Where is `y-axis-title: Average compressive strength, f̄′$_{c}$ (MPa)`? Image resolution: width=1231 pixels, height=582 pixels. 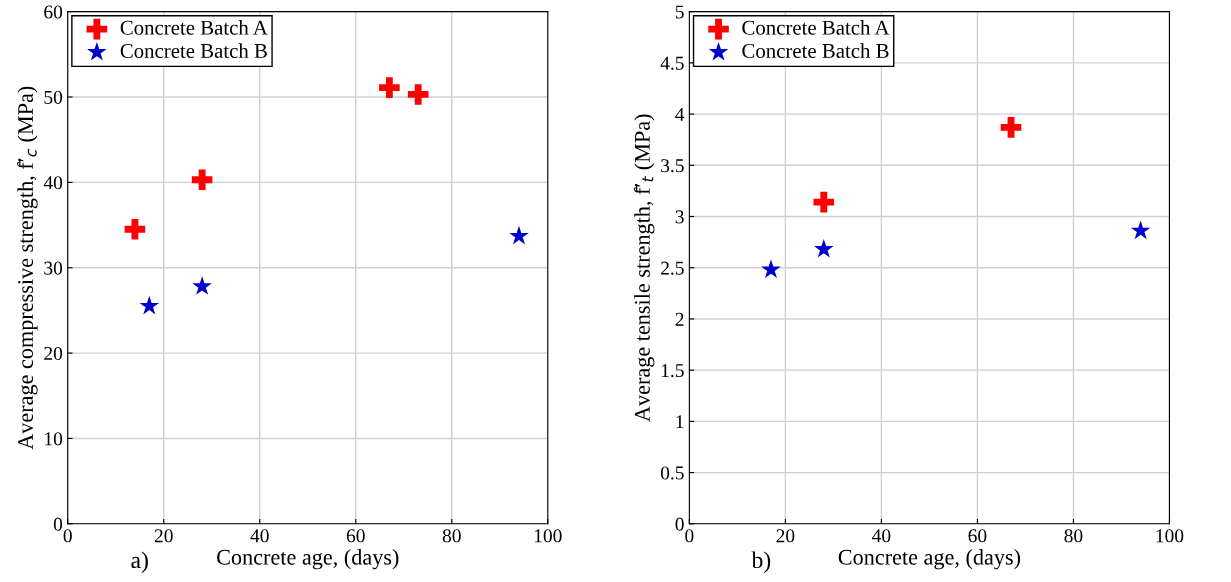 y-axis-title: Average compressive strength, f̄′$_{c}$ (MPa) is located at coordinates (27, 268).